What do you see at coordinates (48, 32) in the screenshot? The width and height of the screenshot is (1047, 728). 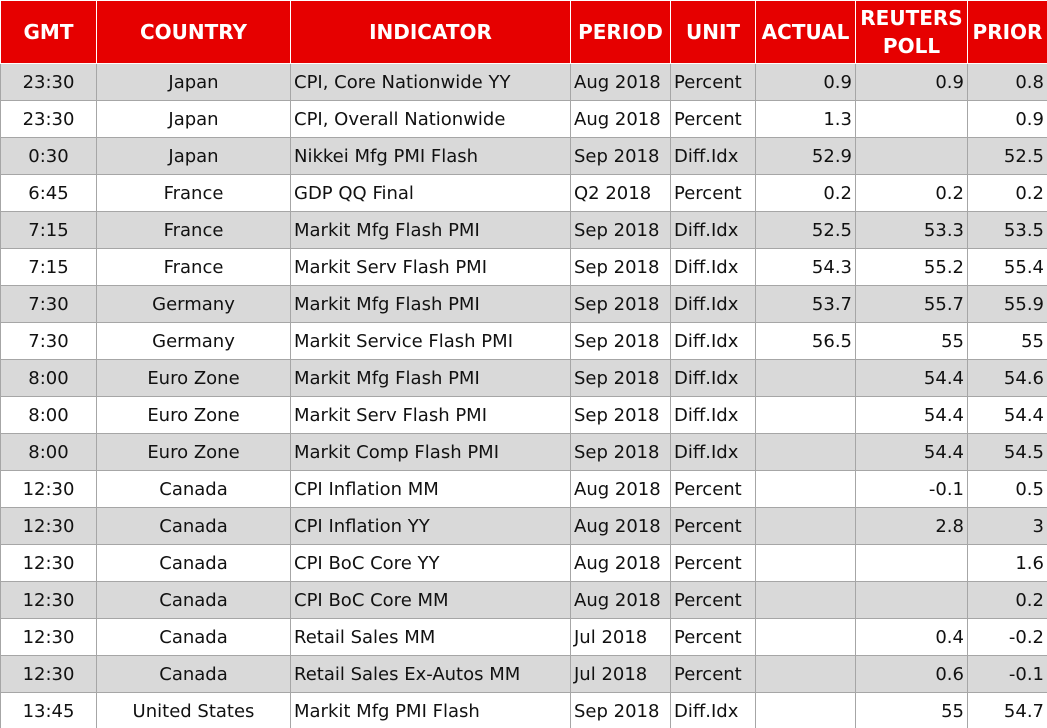 I see `column-header: GMT` at bounding box center [48, 32].